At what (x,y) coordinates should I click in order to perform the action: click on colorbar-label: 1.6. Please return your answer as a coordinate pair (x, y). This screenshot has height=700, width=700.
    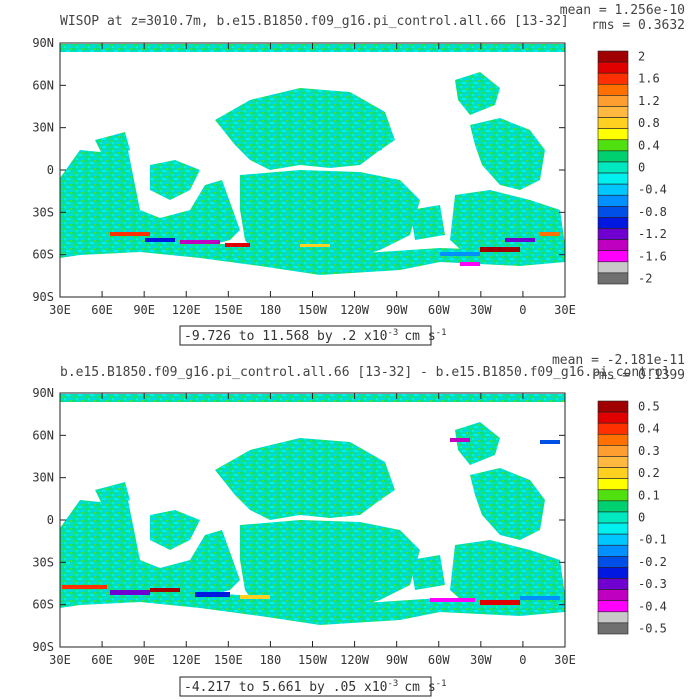
    Looking at the image, I should click on (649, 79).